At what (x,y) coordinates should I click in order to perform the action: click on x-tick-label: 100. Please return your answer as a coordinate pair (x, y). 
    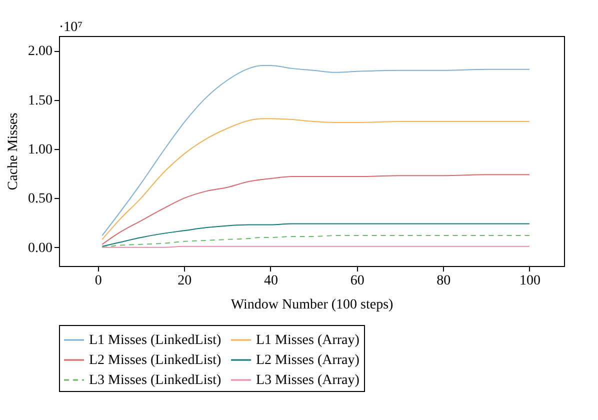
    Looking at the image, I should click on (529, 281).